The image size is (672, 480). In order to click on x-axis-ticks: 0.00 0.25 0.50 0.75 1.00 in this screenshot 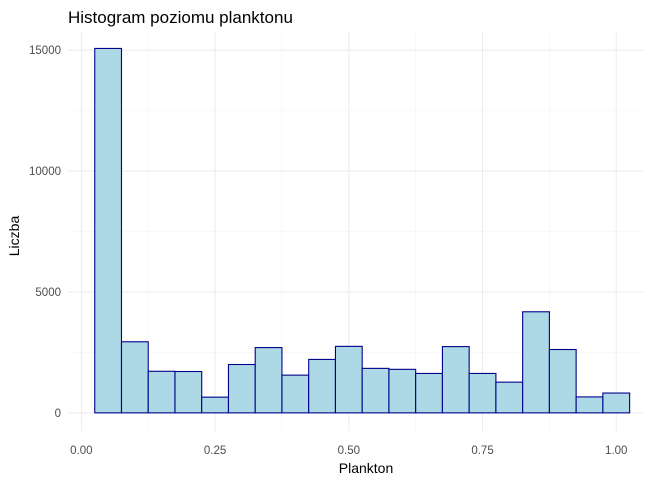, I will do `click(348, 451)`.